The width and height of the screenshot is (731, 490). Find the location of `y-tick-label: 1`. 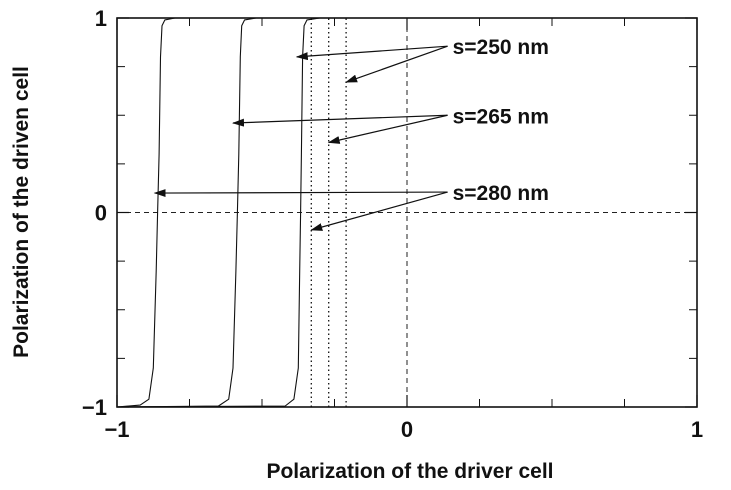

y-tick-label: 1 is located at coordinates (101, 18).